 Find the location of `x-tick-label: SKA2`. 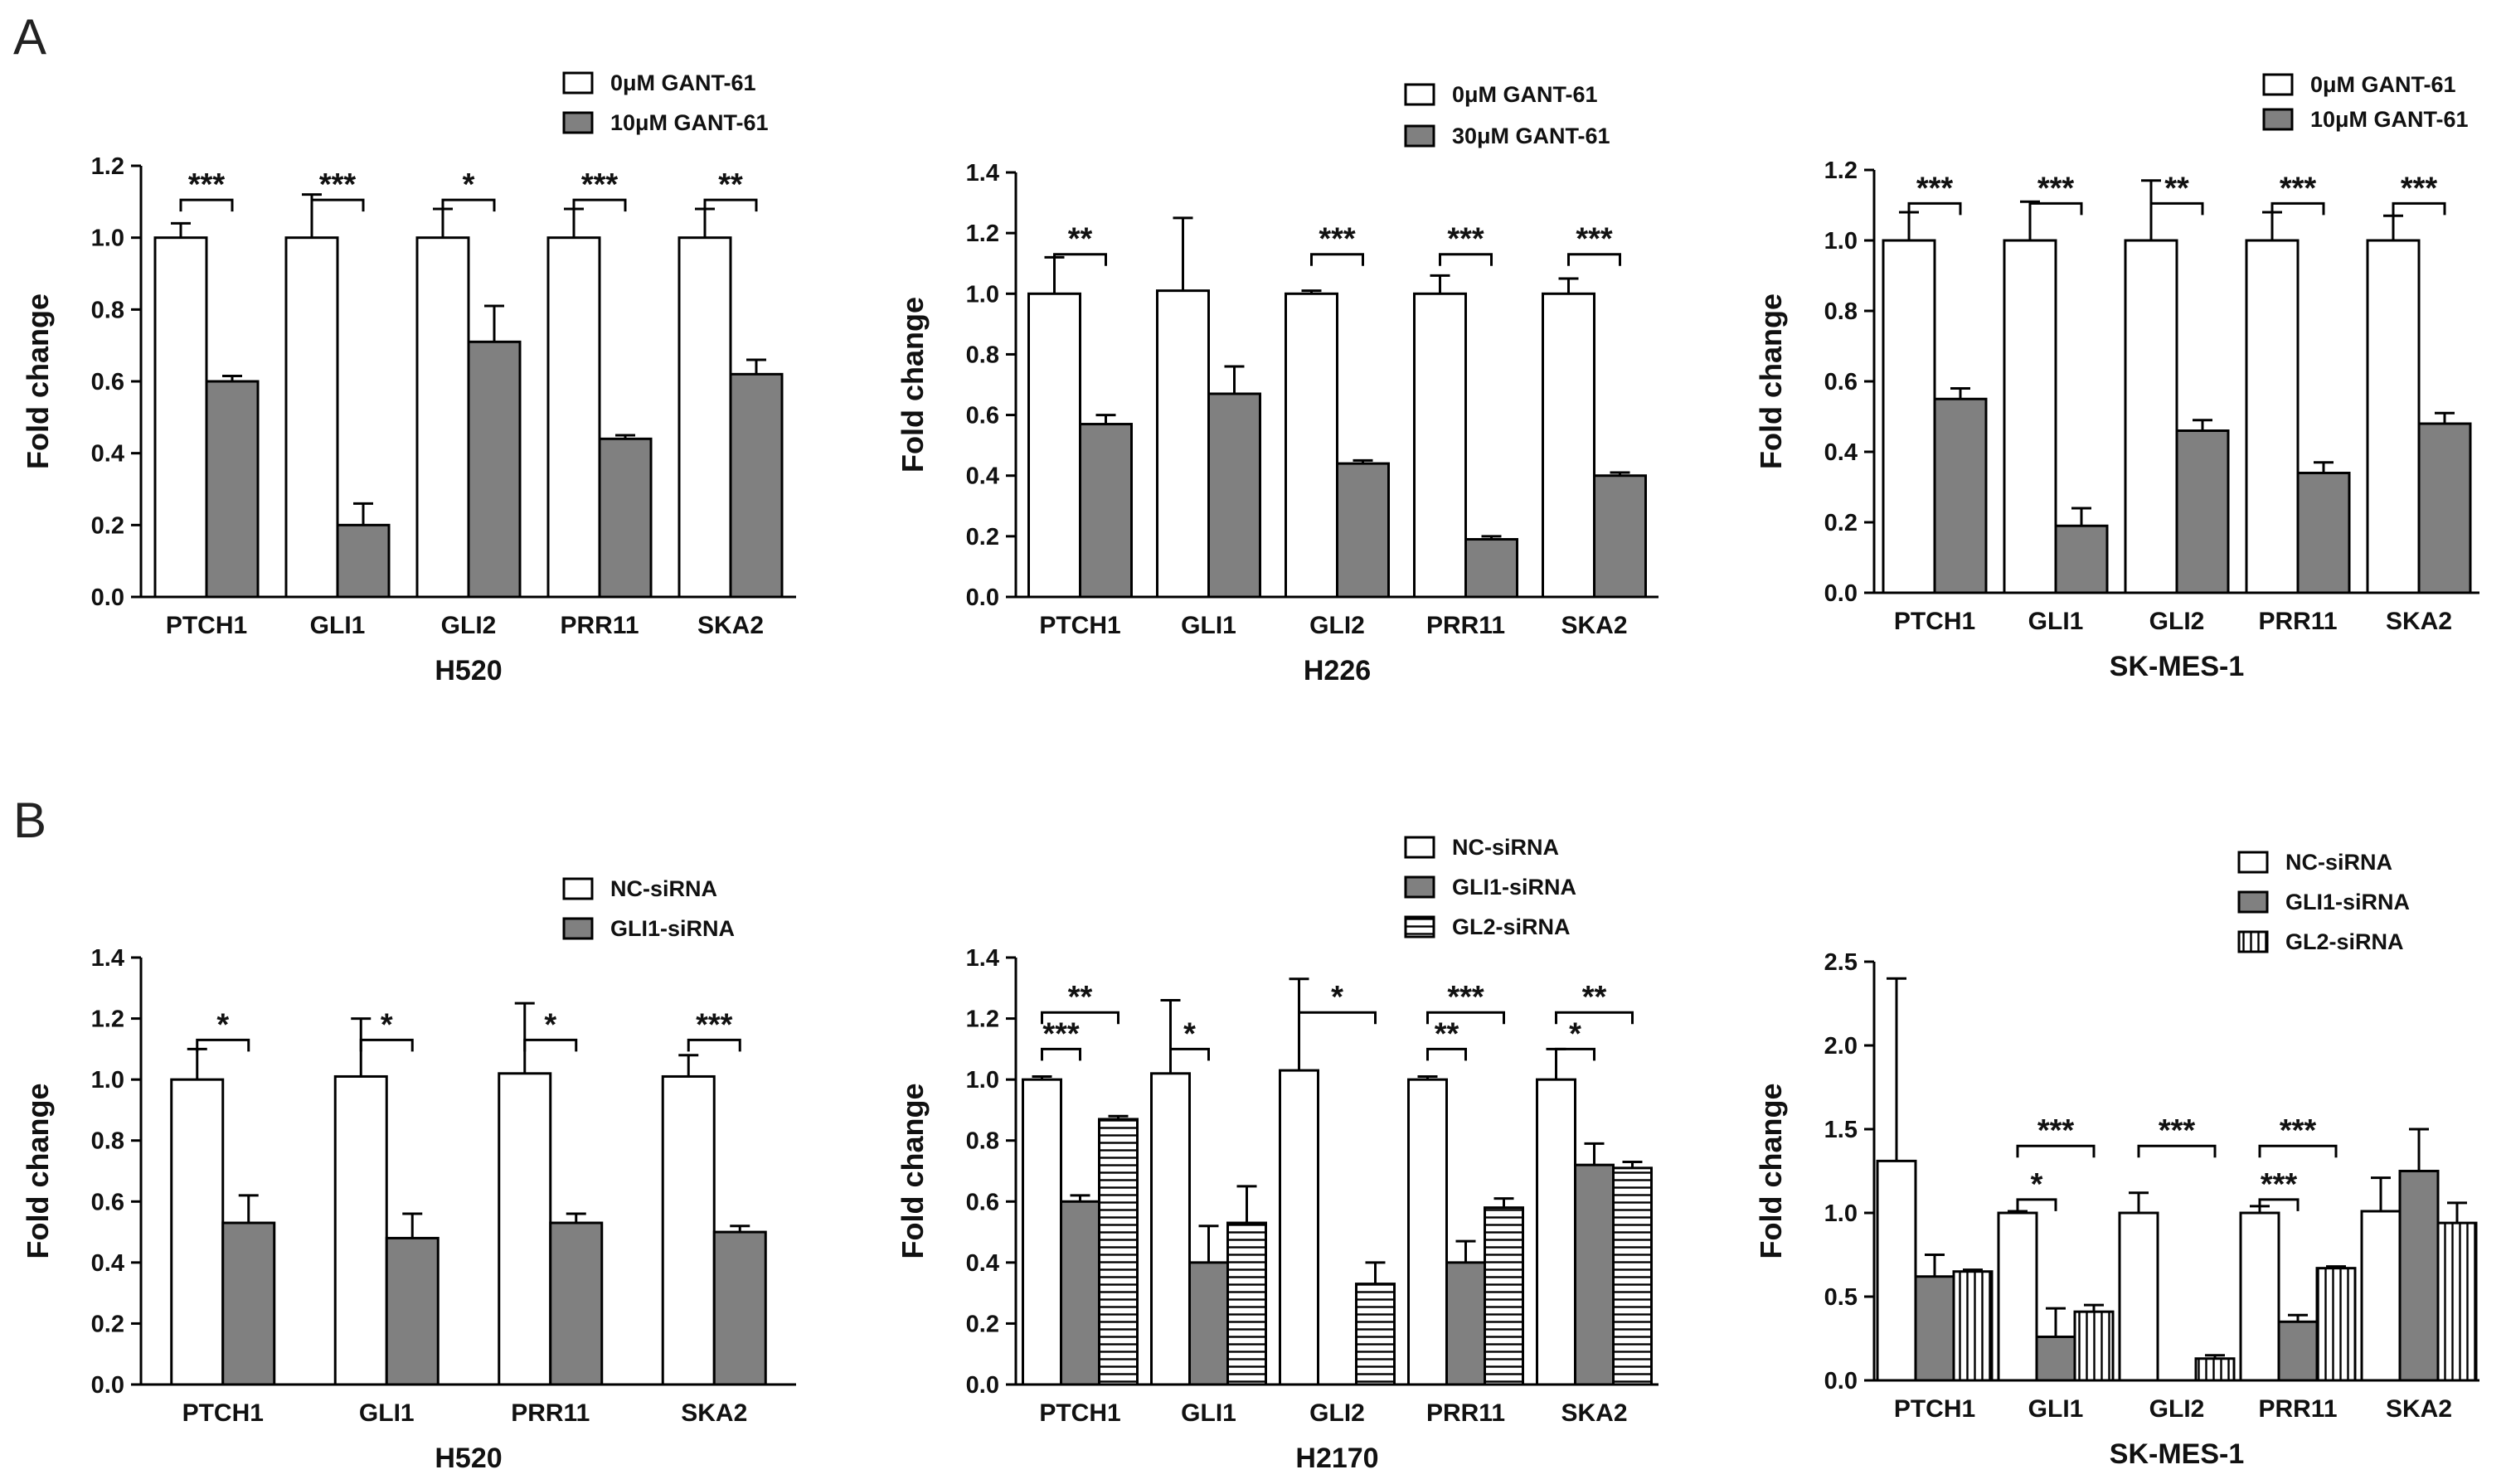

x-tick-label: SKA2 is located at coordinates (1594, 1413).